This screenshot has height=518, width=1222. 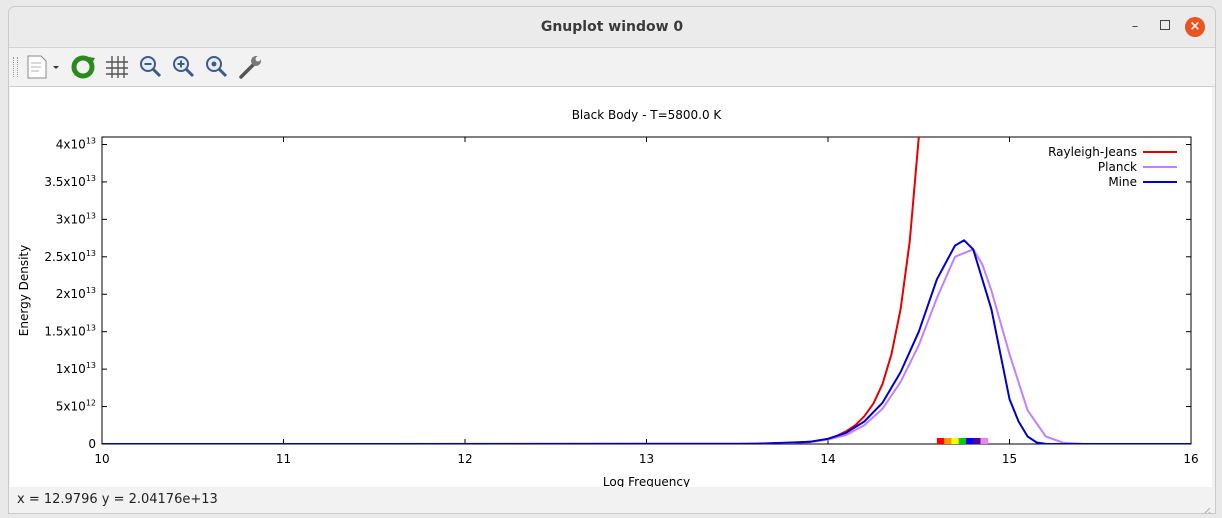 What do you see at coordinates (151, 67) in the screenshot?
I see `zoom-out-icon` at bounding box center [151, 67].